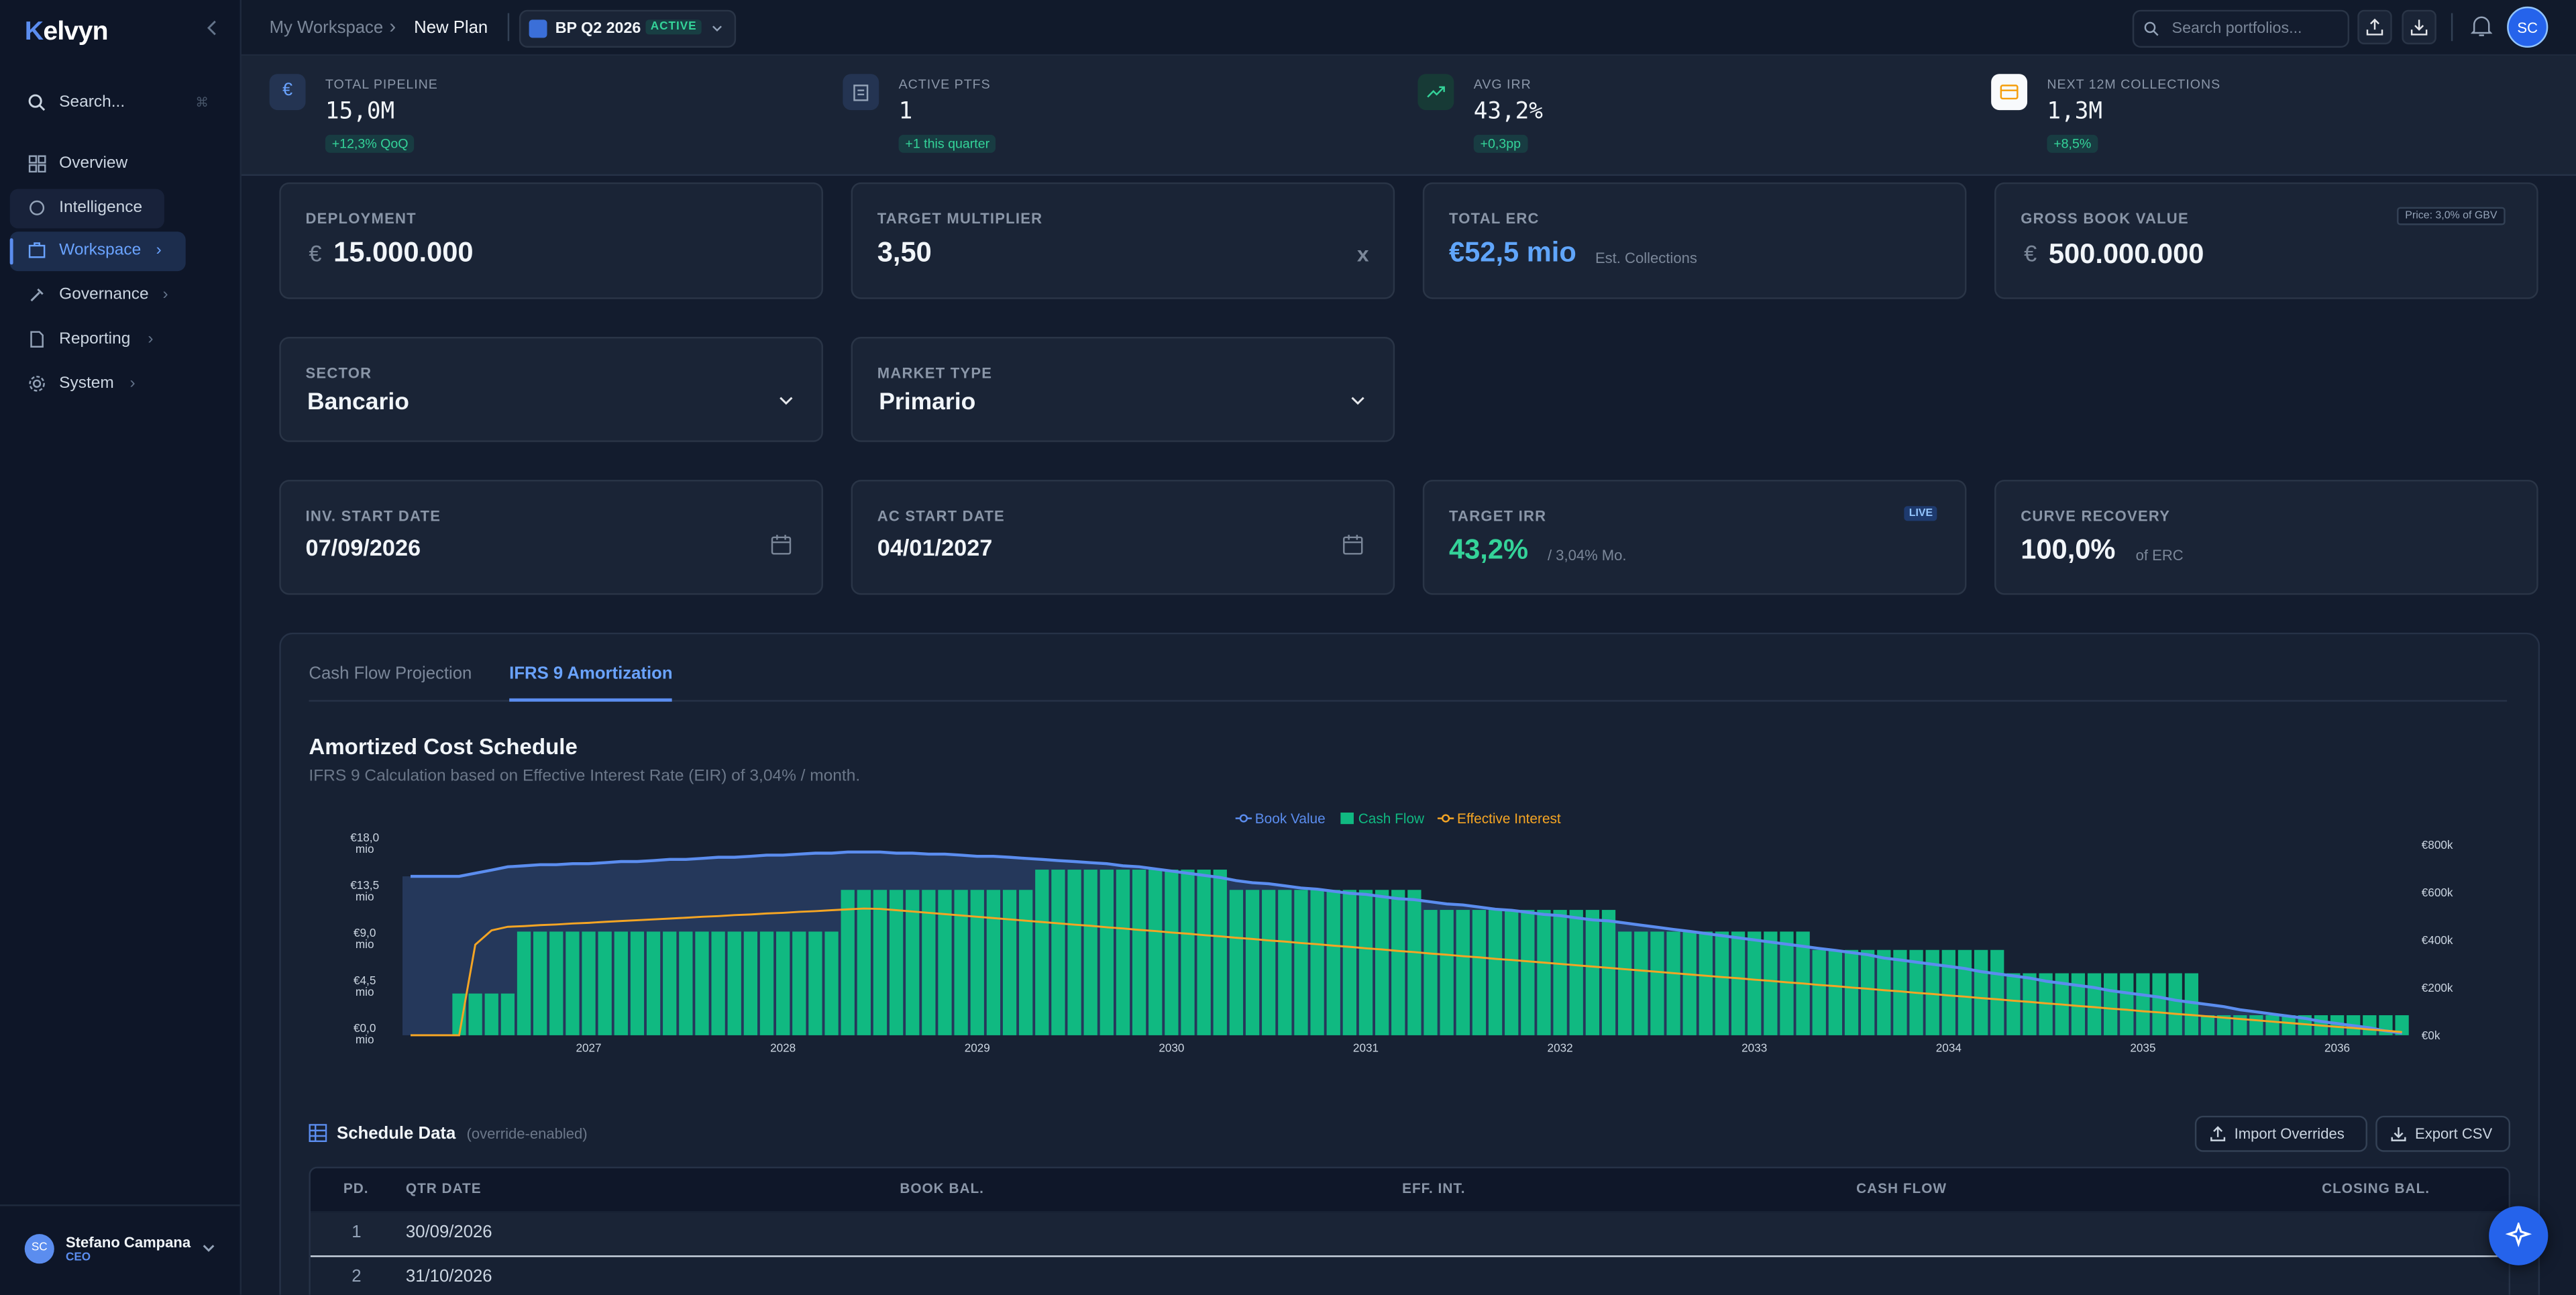  I want to click on nav-item: Governance ›, so click(98, 295).